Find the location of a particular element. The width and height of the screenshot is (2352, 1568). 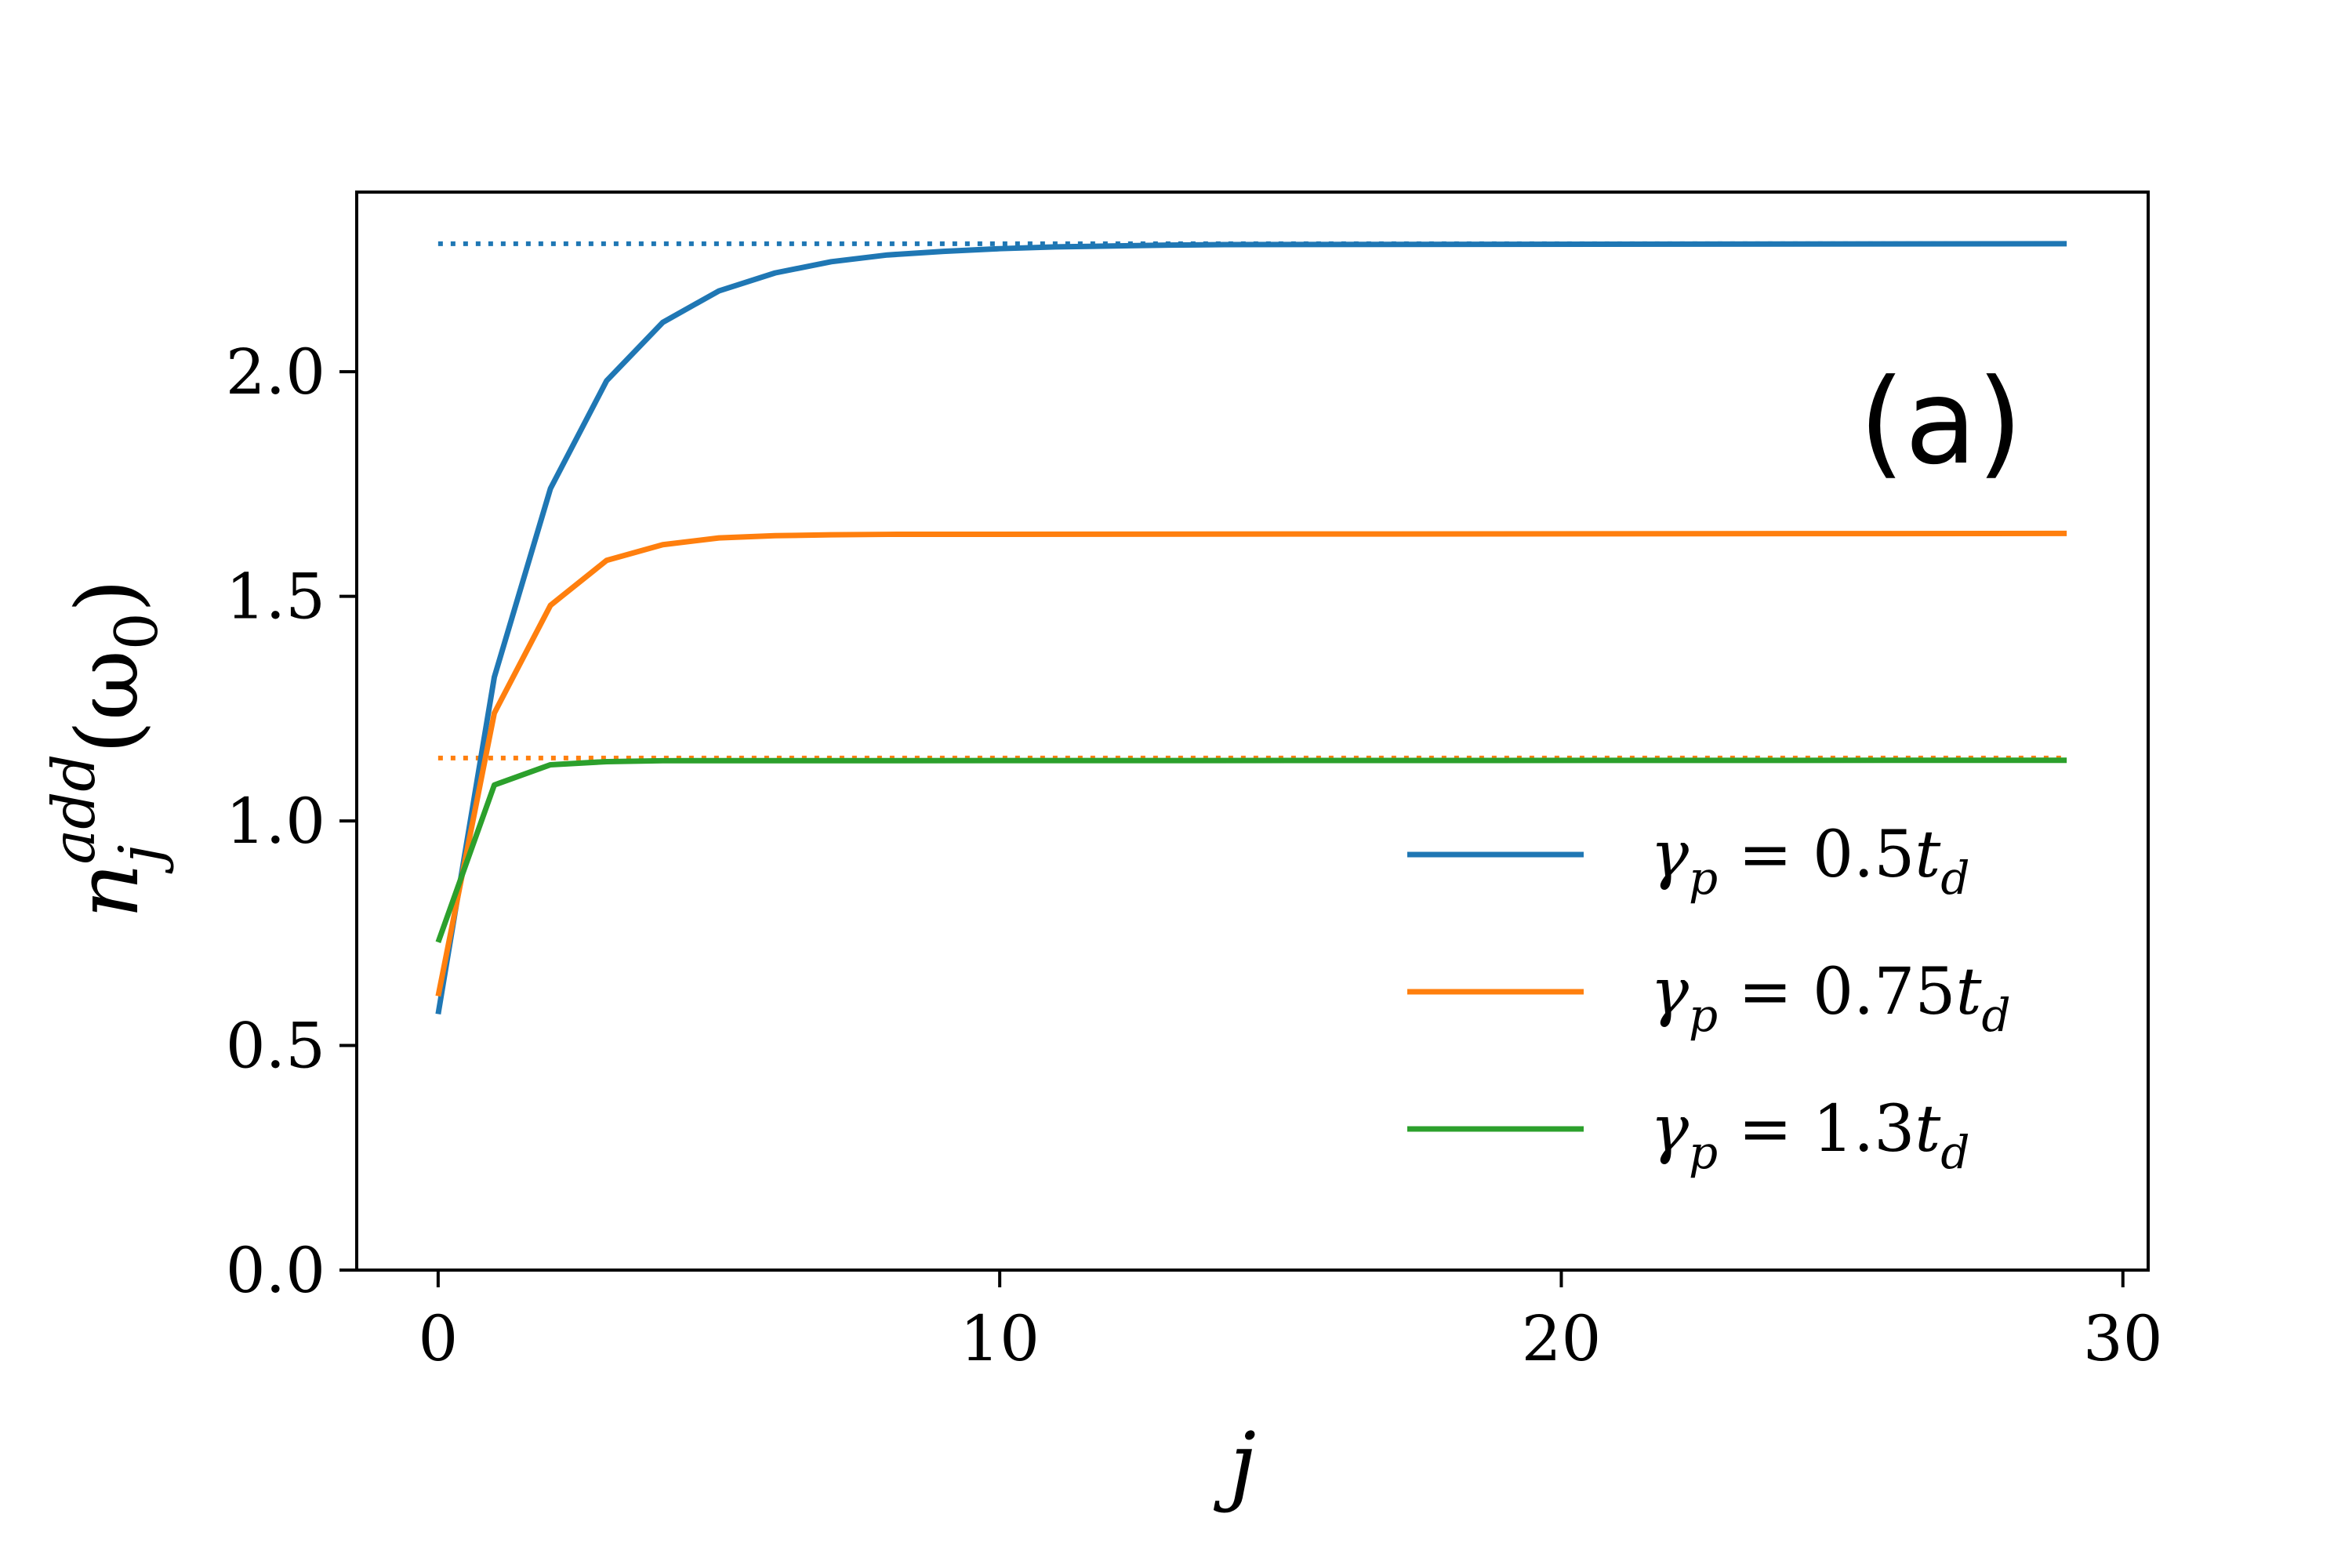

legend: γp = 0.5td γp = 0.75td γp = 1.3td is located at coordinates (1709, 998).